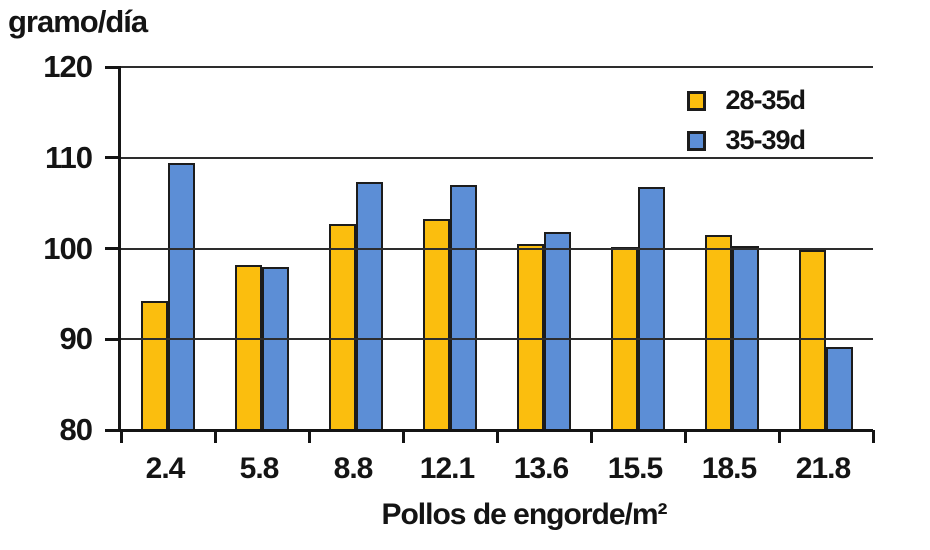 The width and height of the screenshot is (930, 550). I want to click on y-tick-label-120: 120, so click(68, 66).